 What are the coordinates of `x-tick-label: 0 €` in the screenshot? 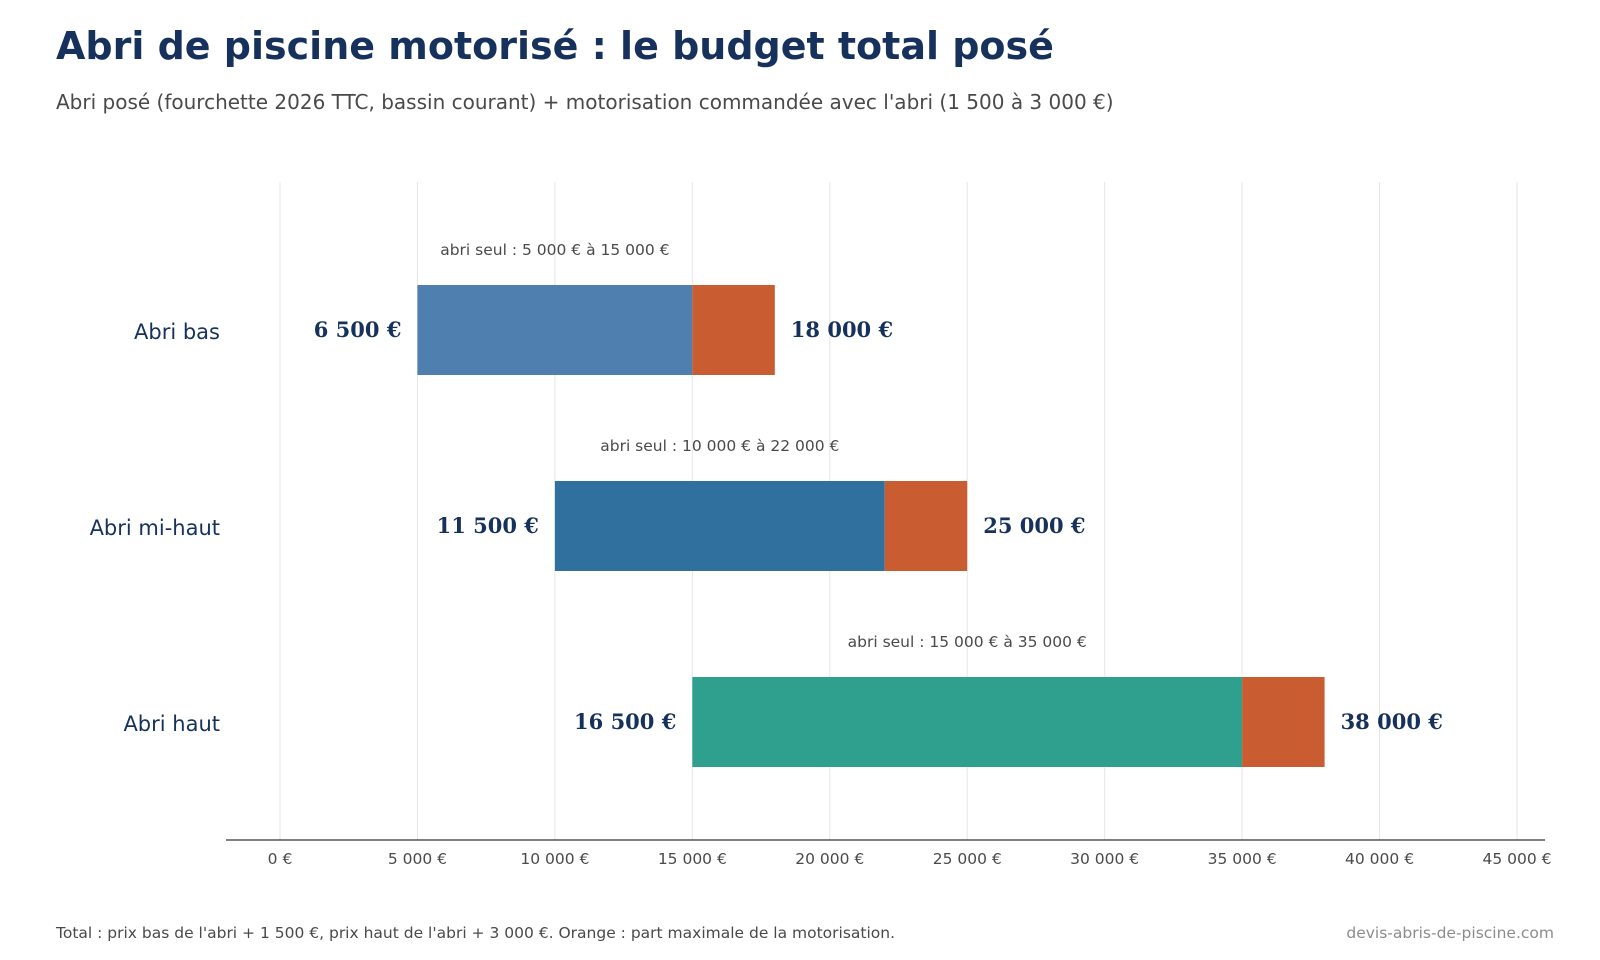 It's located at (280, 859).